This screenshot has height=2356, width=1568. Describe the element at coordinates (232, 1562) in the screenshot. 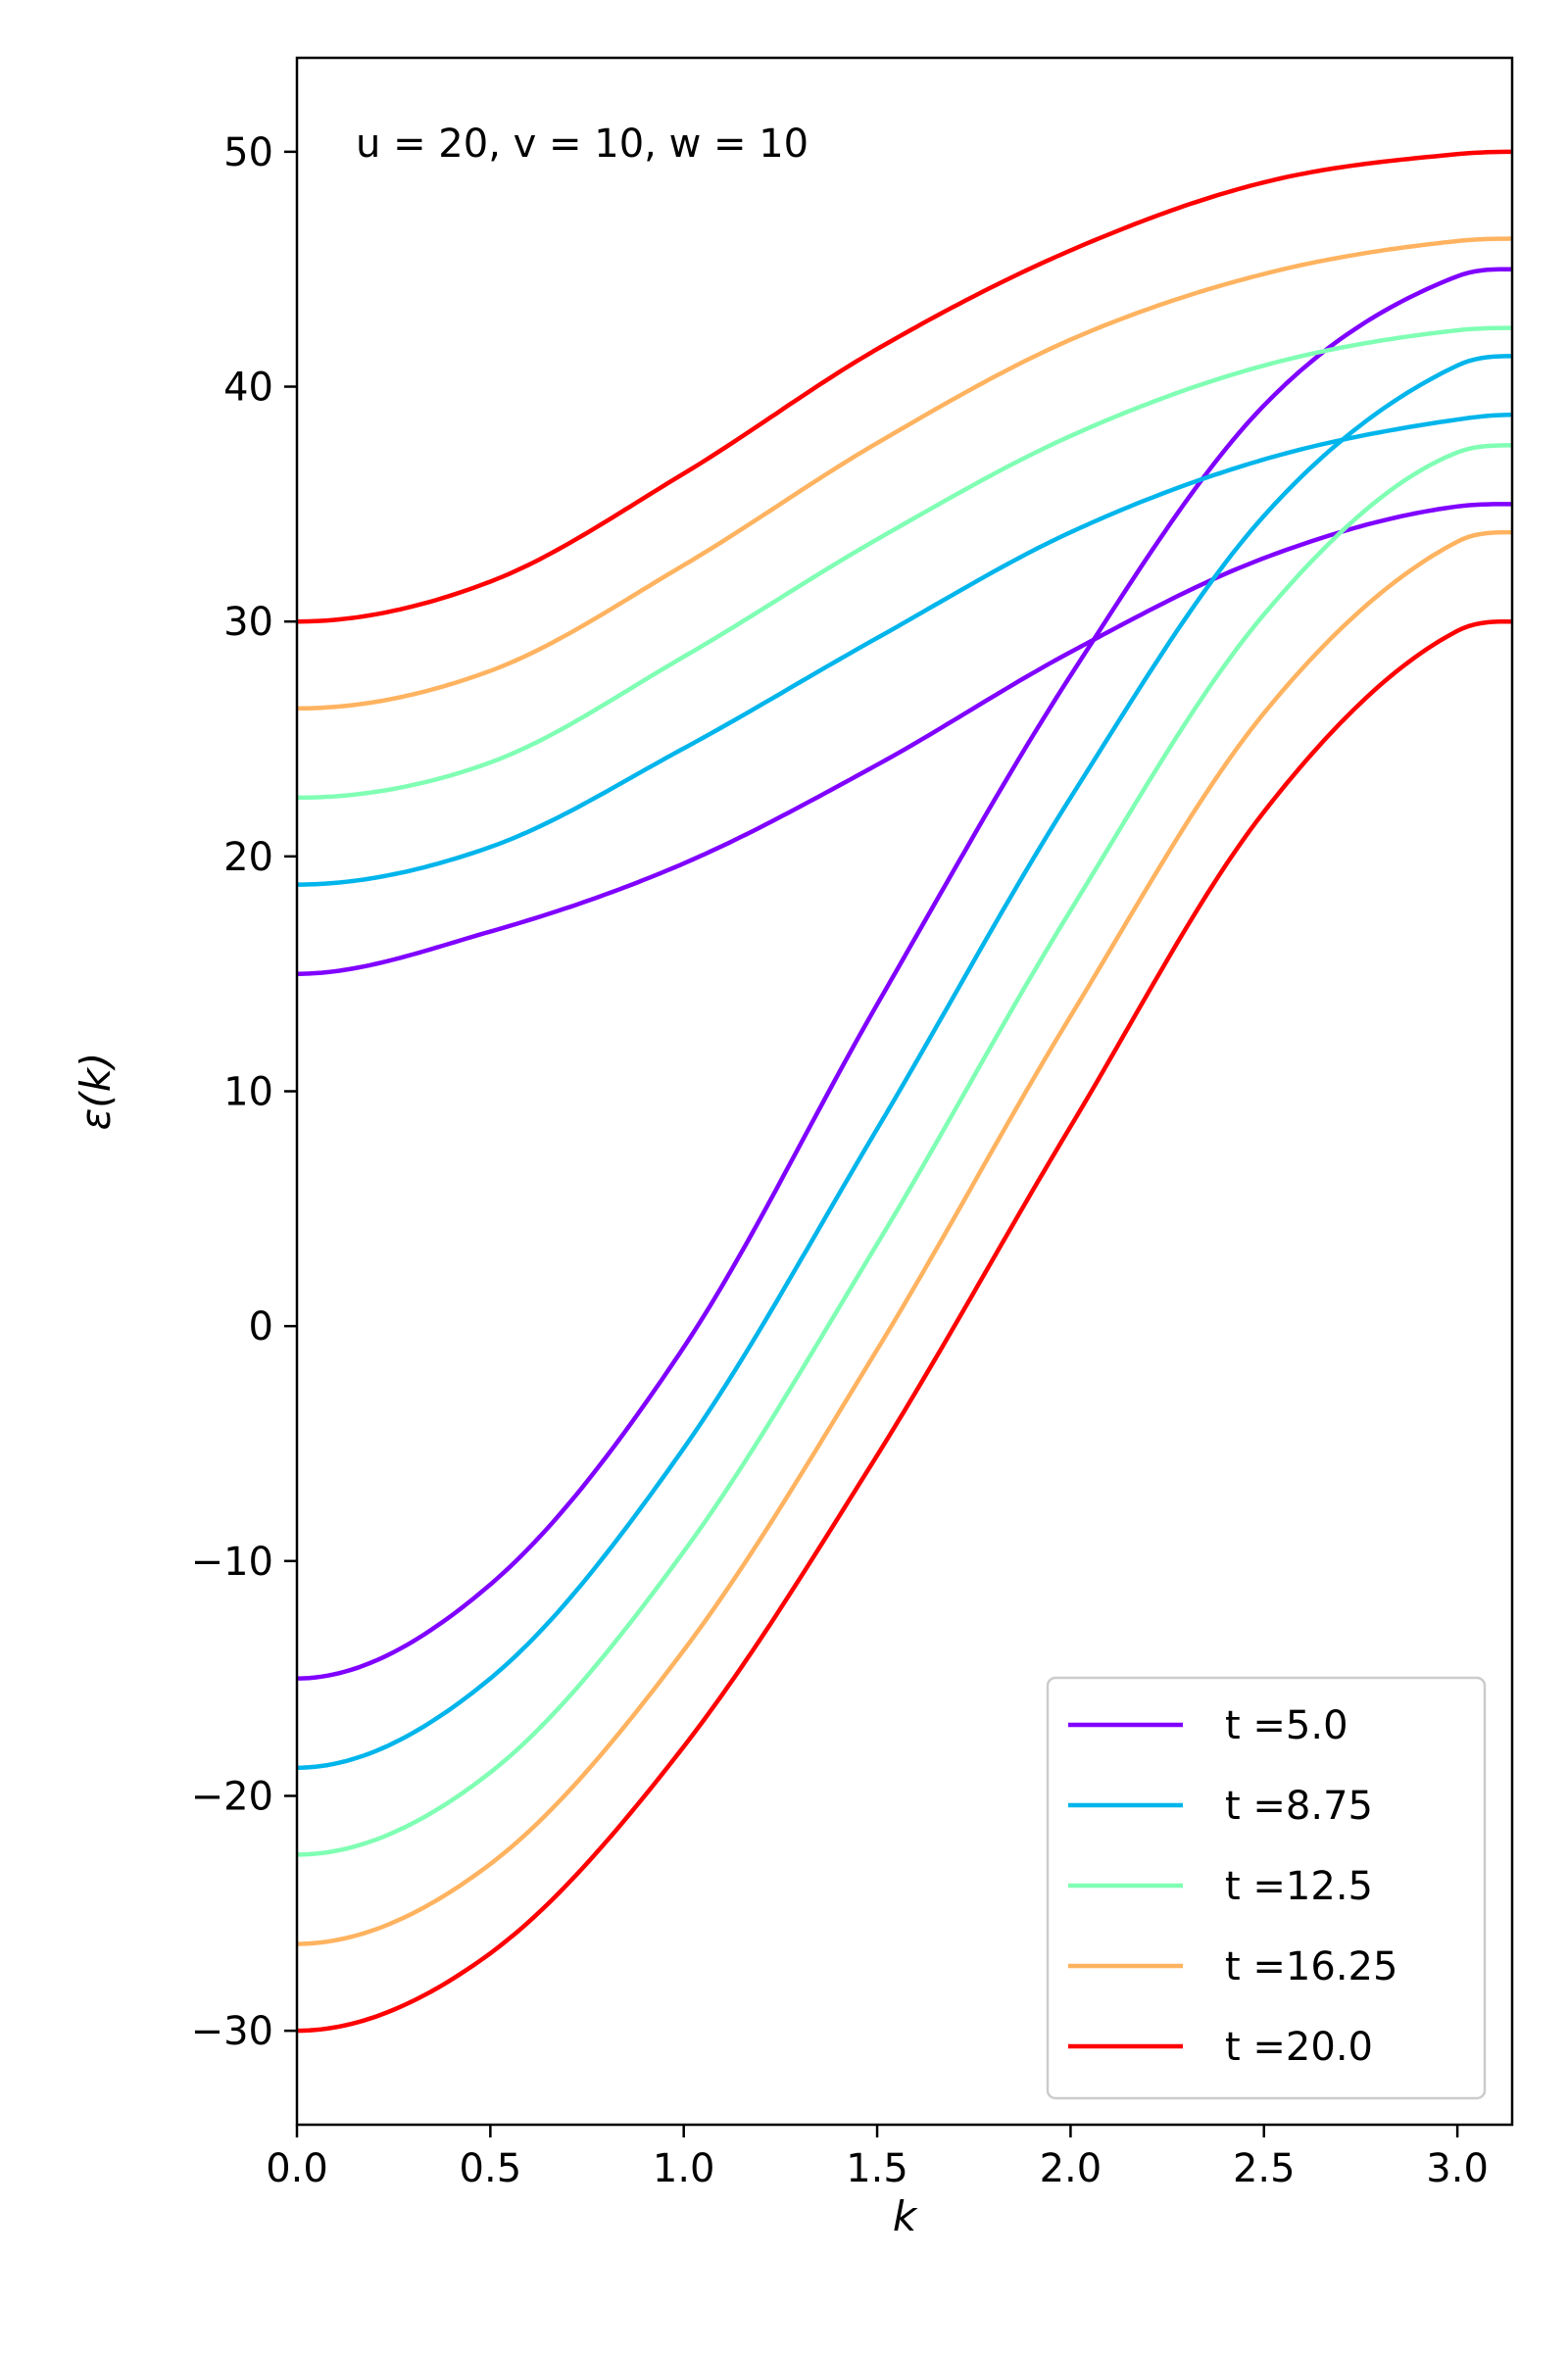

I see `y-tick-label: −10` at that location.